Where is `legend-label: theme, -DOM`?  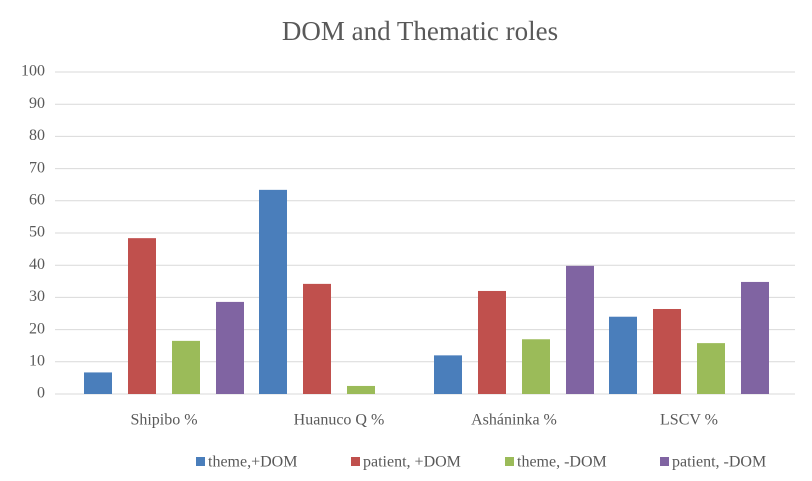 legend-label: theme, -DOM is located at coordinates (562, 462).